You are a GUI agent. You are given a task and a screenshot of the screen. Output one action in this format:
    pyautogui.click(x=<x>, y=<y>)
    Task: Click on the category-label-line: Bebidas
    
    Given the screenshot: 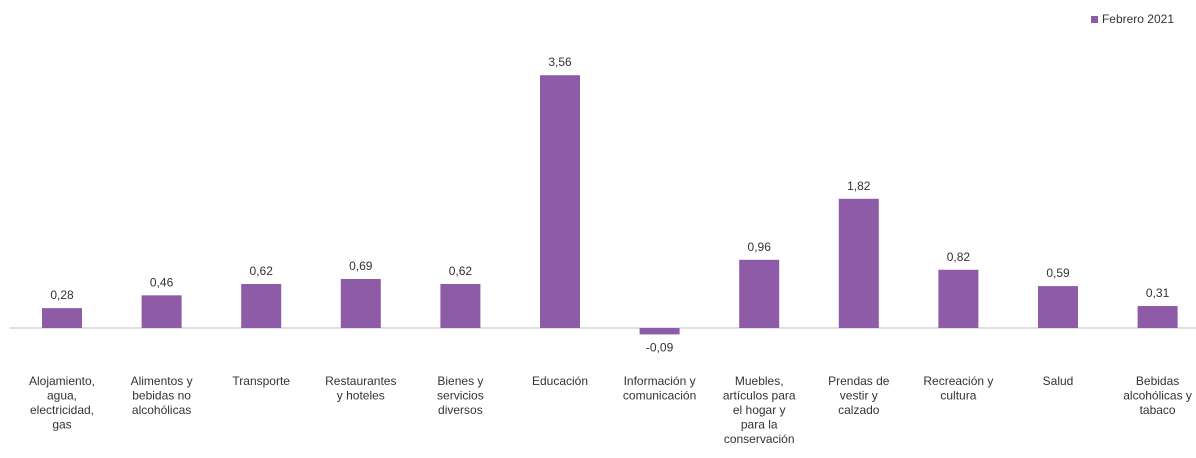 What is the action you would take?
    pyautogui.click(x=1157, y=381)
    